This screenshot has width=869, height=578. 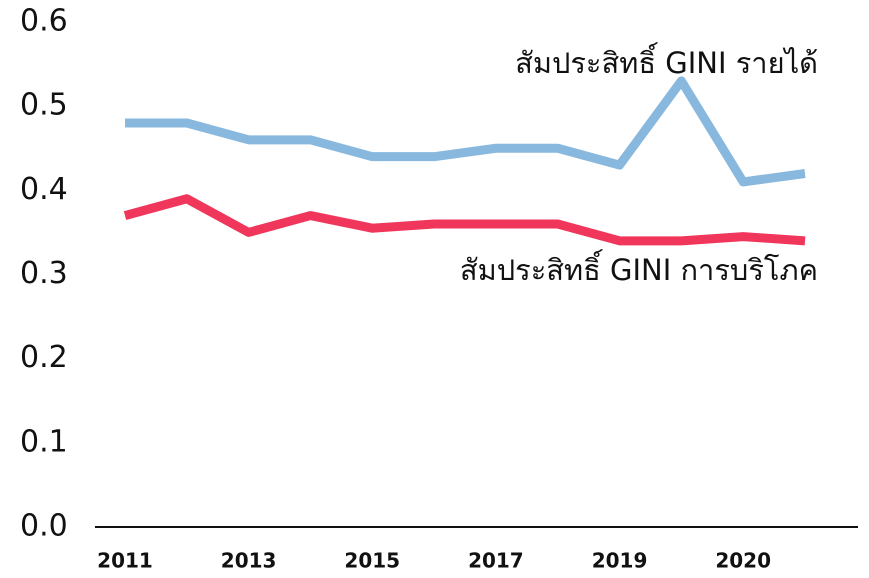 I want to click on x-tick-label: 2020, so click(x=743, y=561).